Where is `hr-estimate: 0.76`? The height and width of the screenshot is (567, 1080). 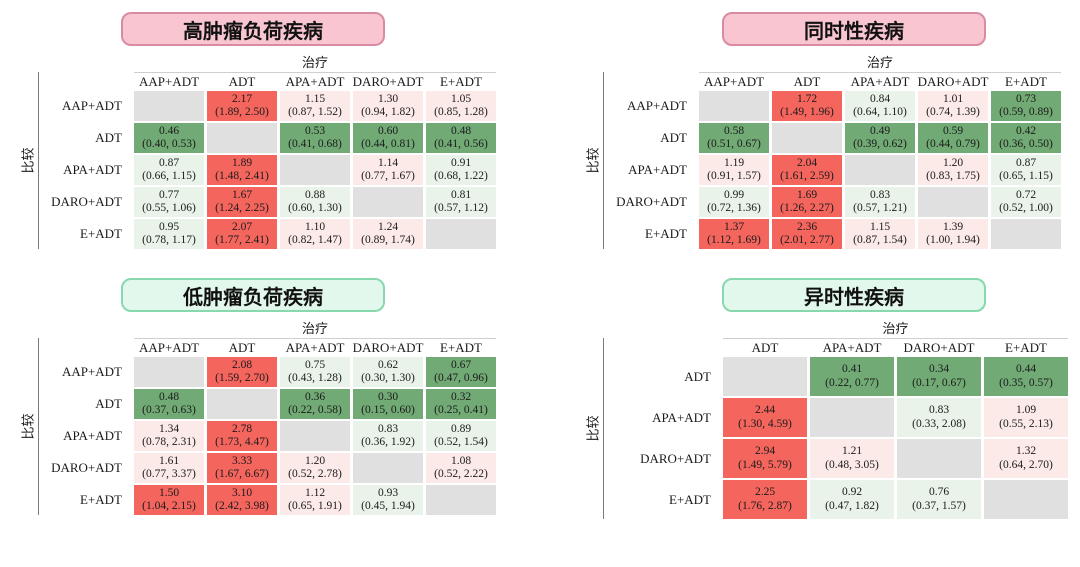 hr-estimate: 0.76 is located at coordinates (939, 492).